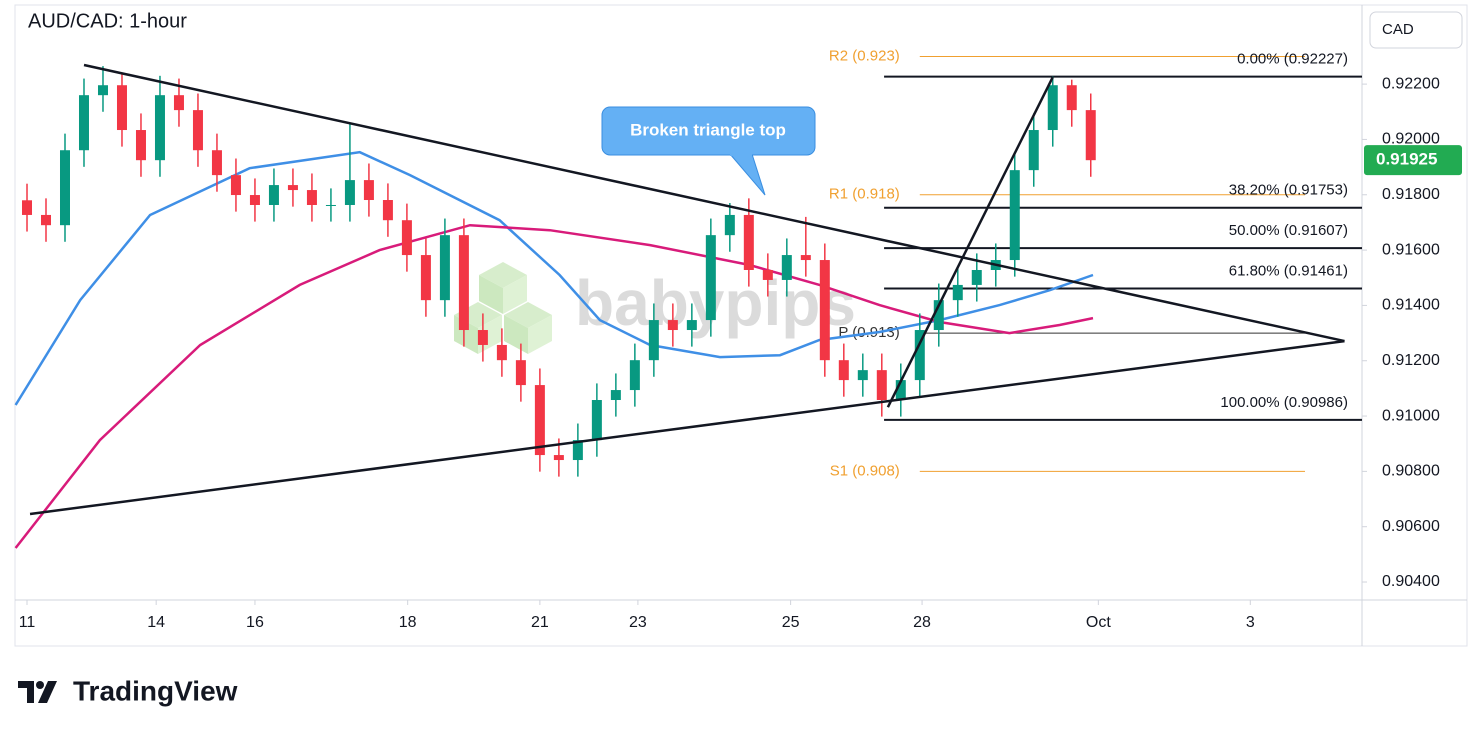 This screenshot has width=1482, height=737. I want to click on fib-label: 100.00% (0.90986), so click(1284, 402).